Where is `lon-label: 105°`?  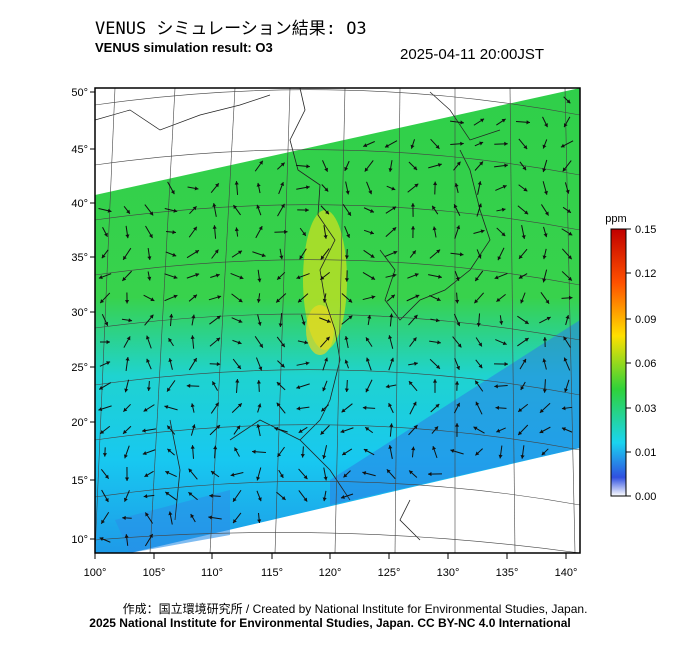 lon-label: 105° is located at coordinates (154, 573).